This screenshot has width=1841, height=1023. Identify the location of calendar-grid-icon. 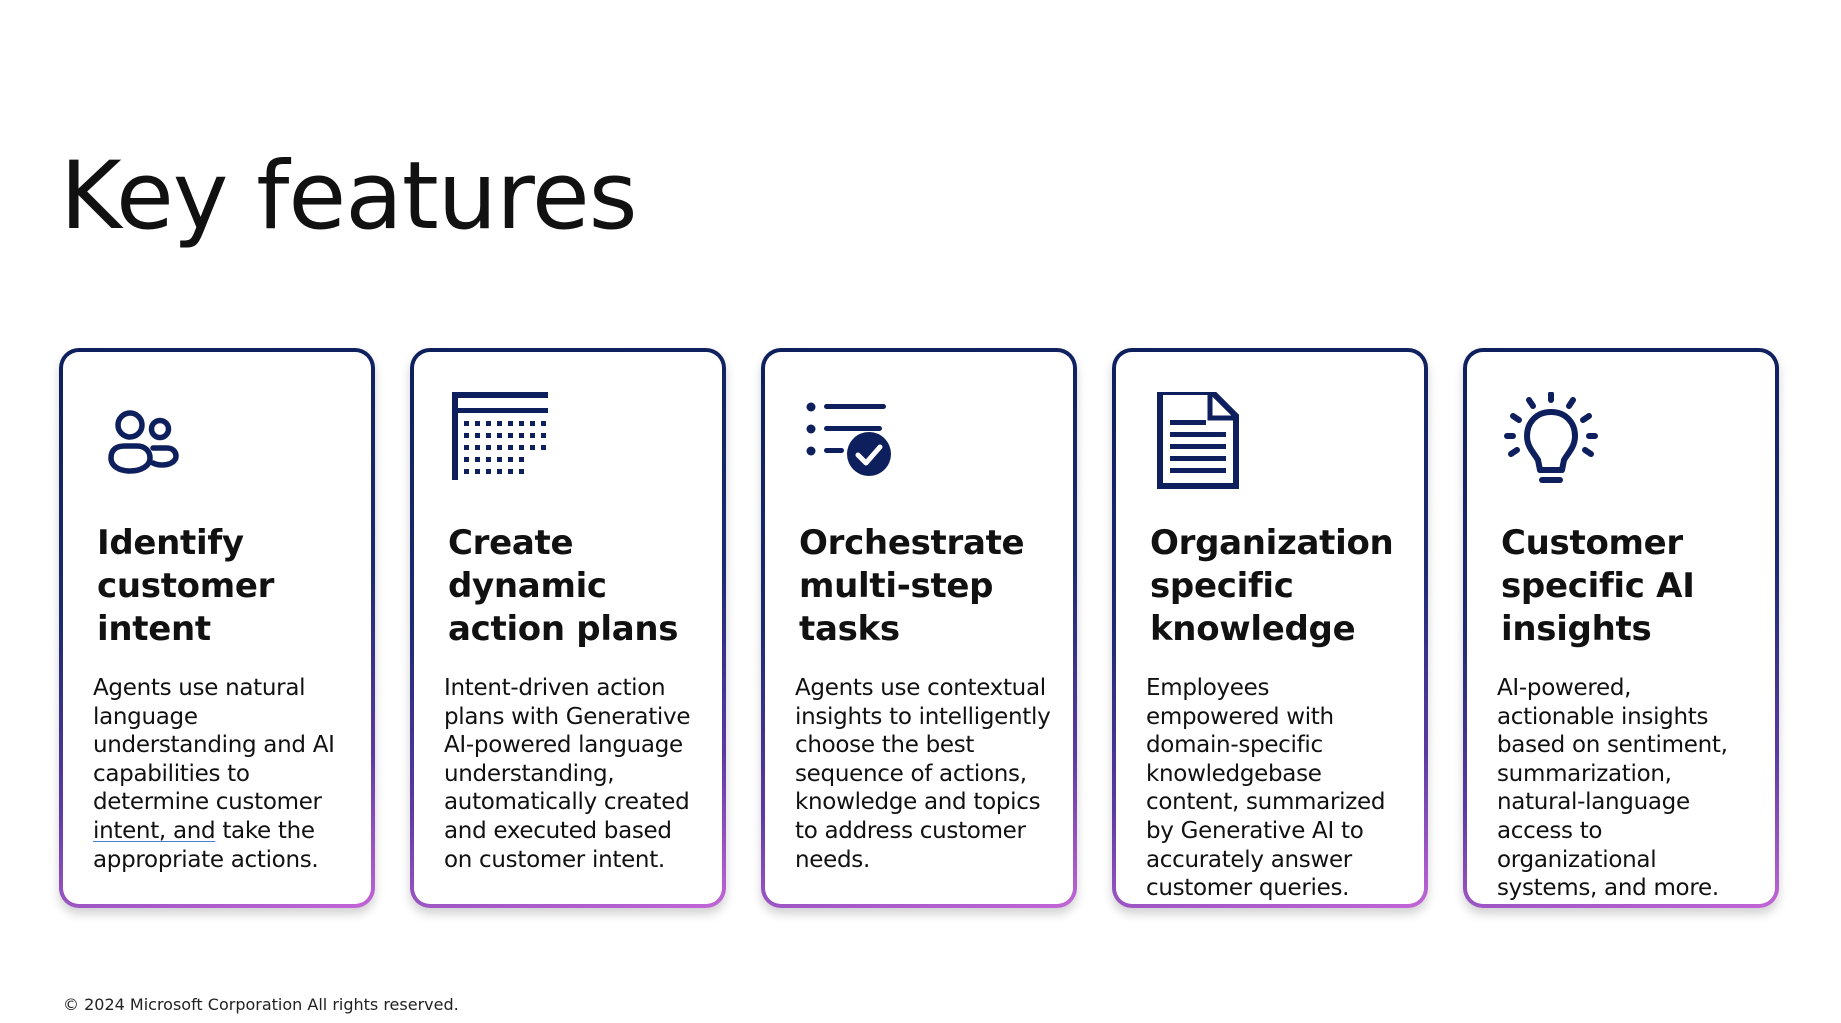
(498, 442).